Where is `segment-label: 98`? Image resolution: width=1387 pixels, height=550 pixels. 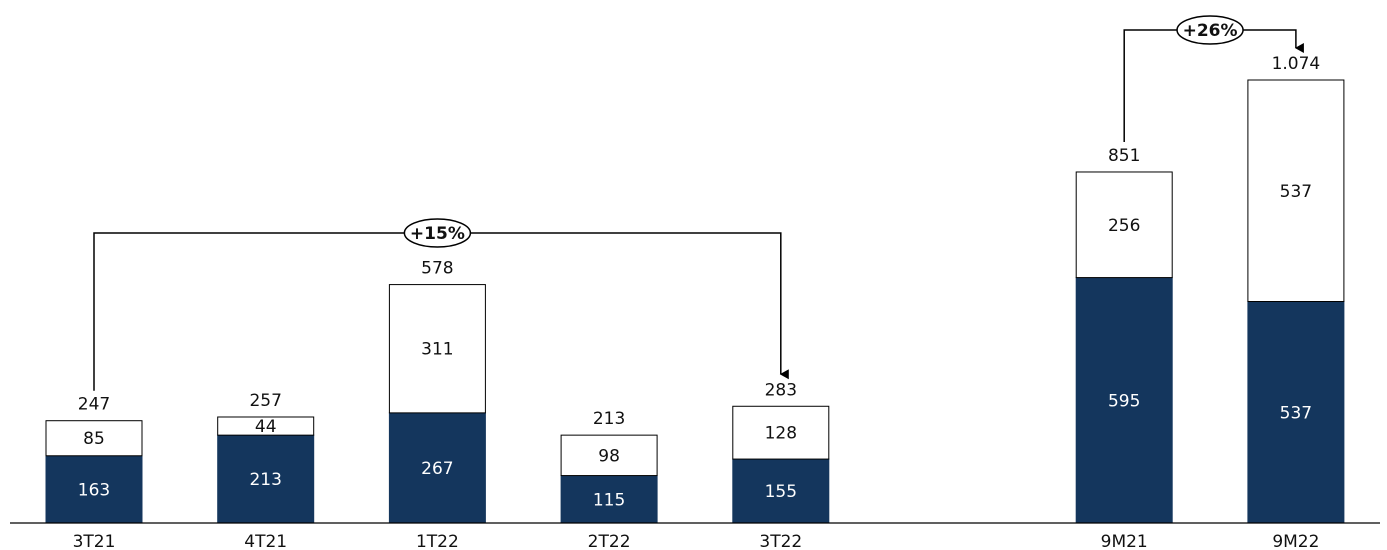 segment-label: 98 is located at coordinates (609, 456).